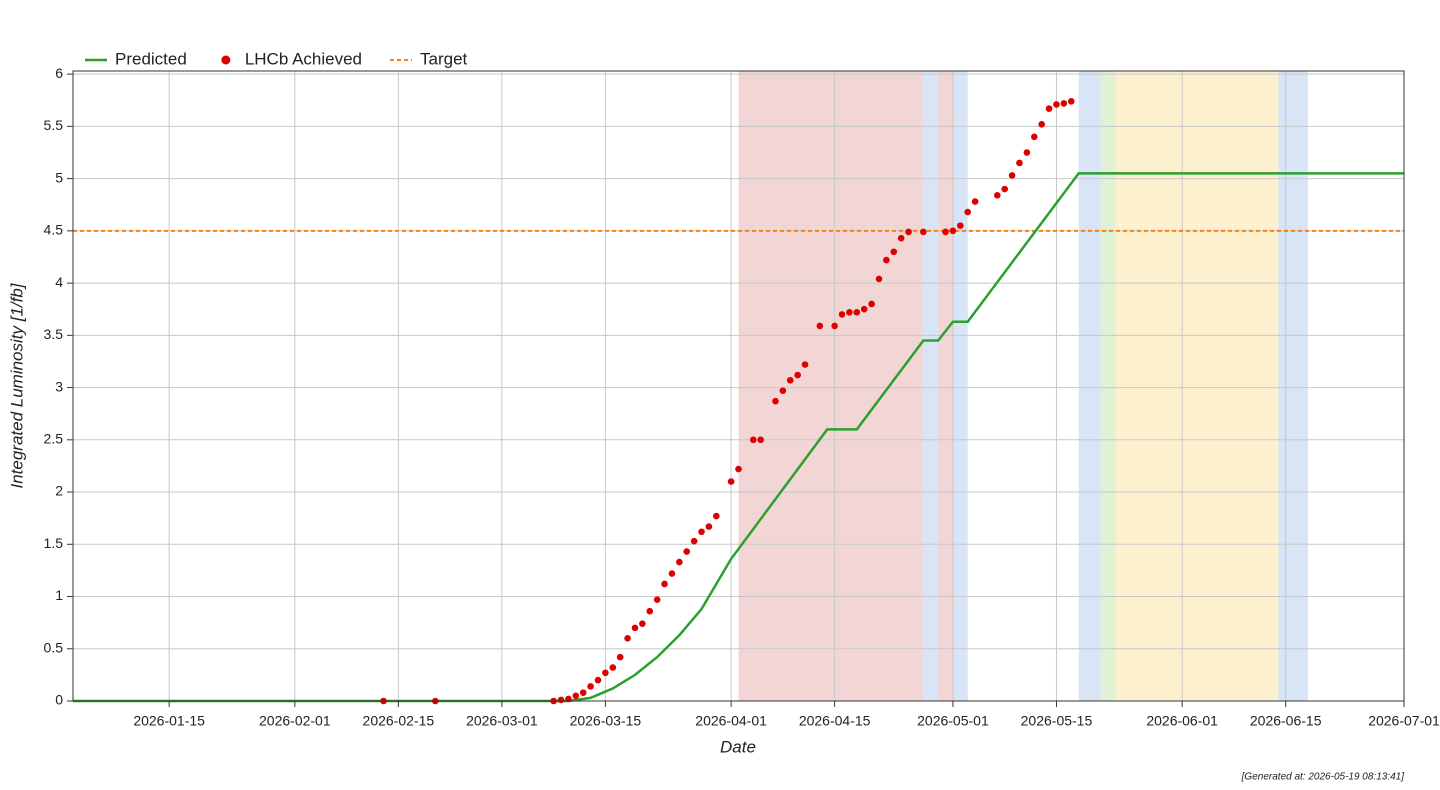  I want to click on x-tick-label: 2026-04-01, so click(731, 721).